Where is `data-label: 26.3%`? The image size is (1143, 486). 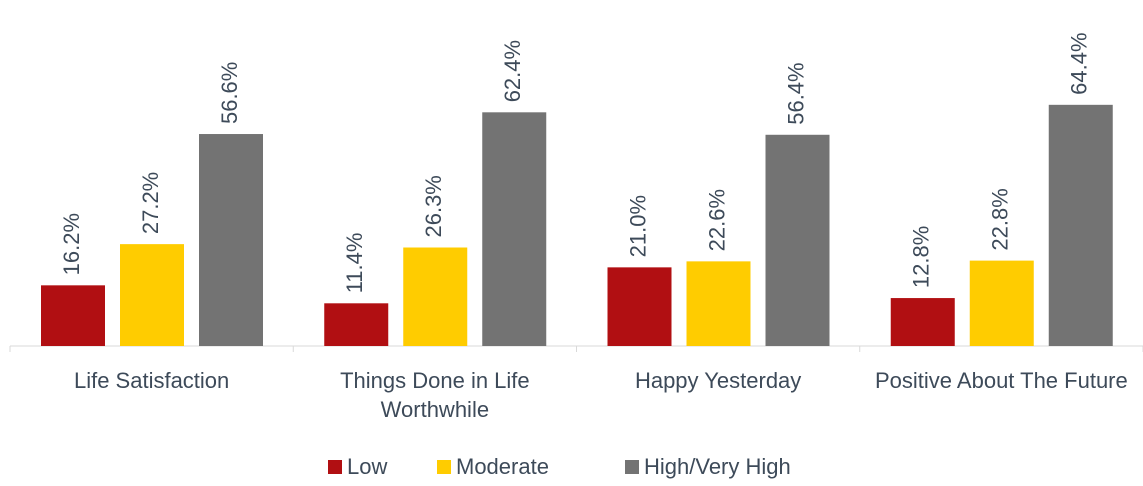
data-label: 26.3% is located at coordinates (433, 206).